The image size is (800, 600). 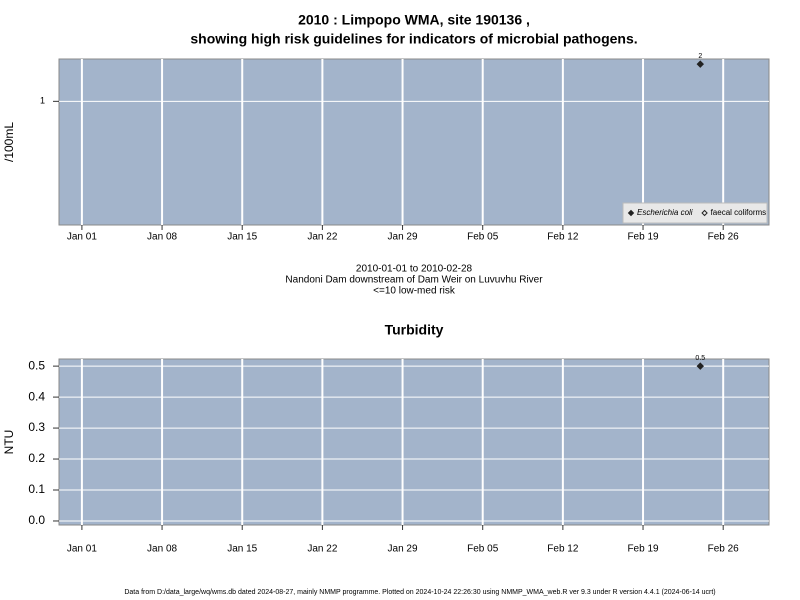 What do you see at coordinates (700, 358) in the screenshot?
I see `value-label: 0.5` at bounding box center [700, 358].